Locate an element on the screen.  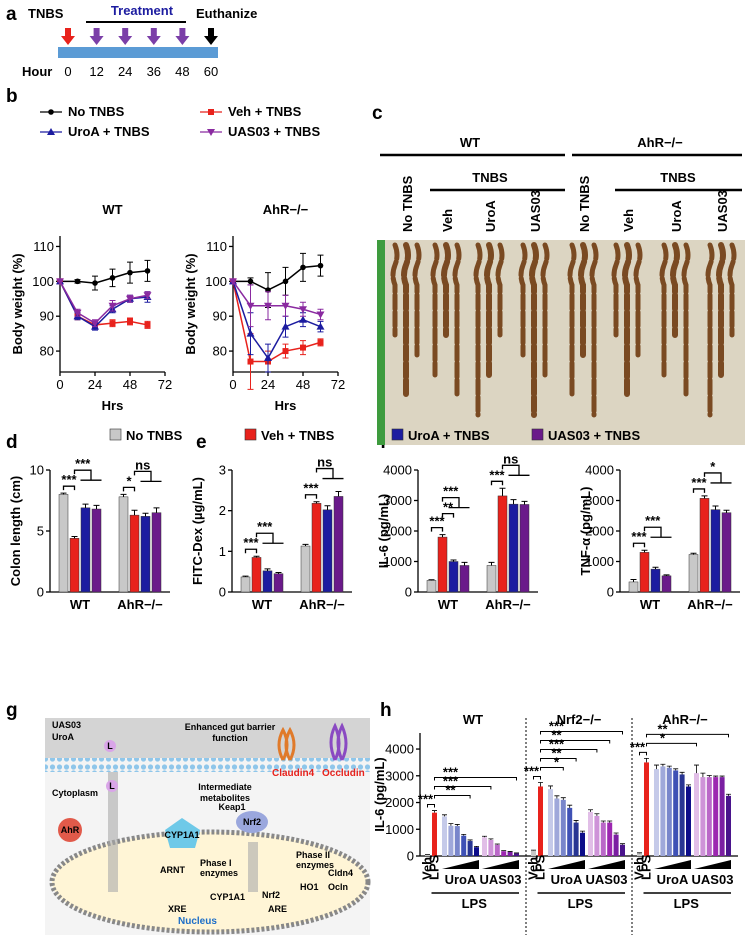
x-tick-label: 48 is located at coordinates (130, 384).